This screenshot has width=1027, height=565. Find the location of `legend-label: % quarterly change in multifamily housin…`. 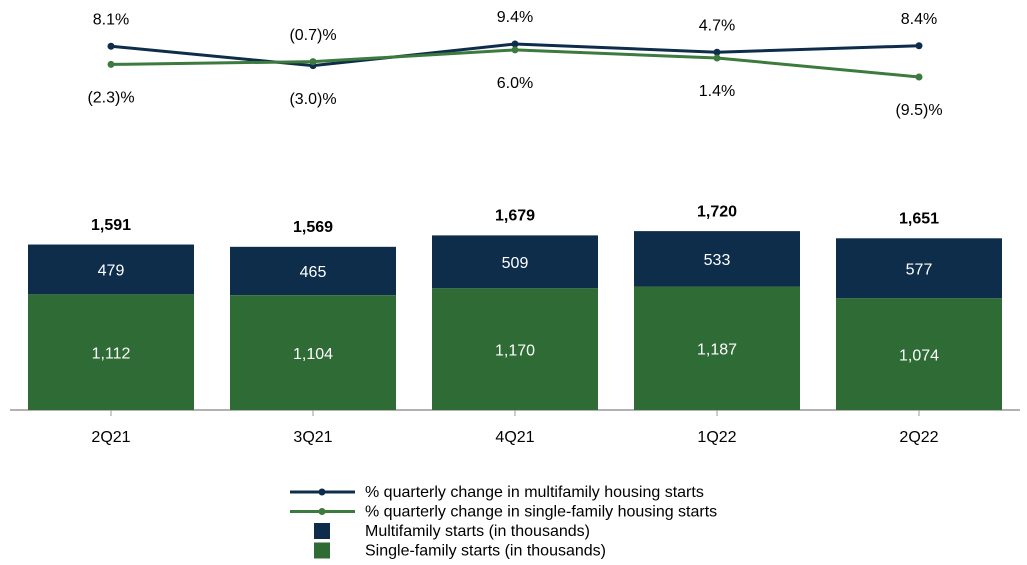

legend-label: % quarterly change in multifamily housin… is located at coordinates (534, 492).